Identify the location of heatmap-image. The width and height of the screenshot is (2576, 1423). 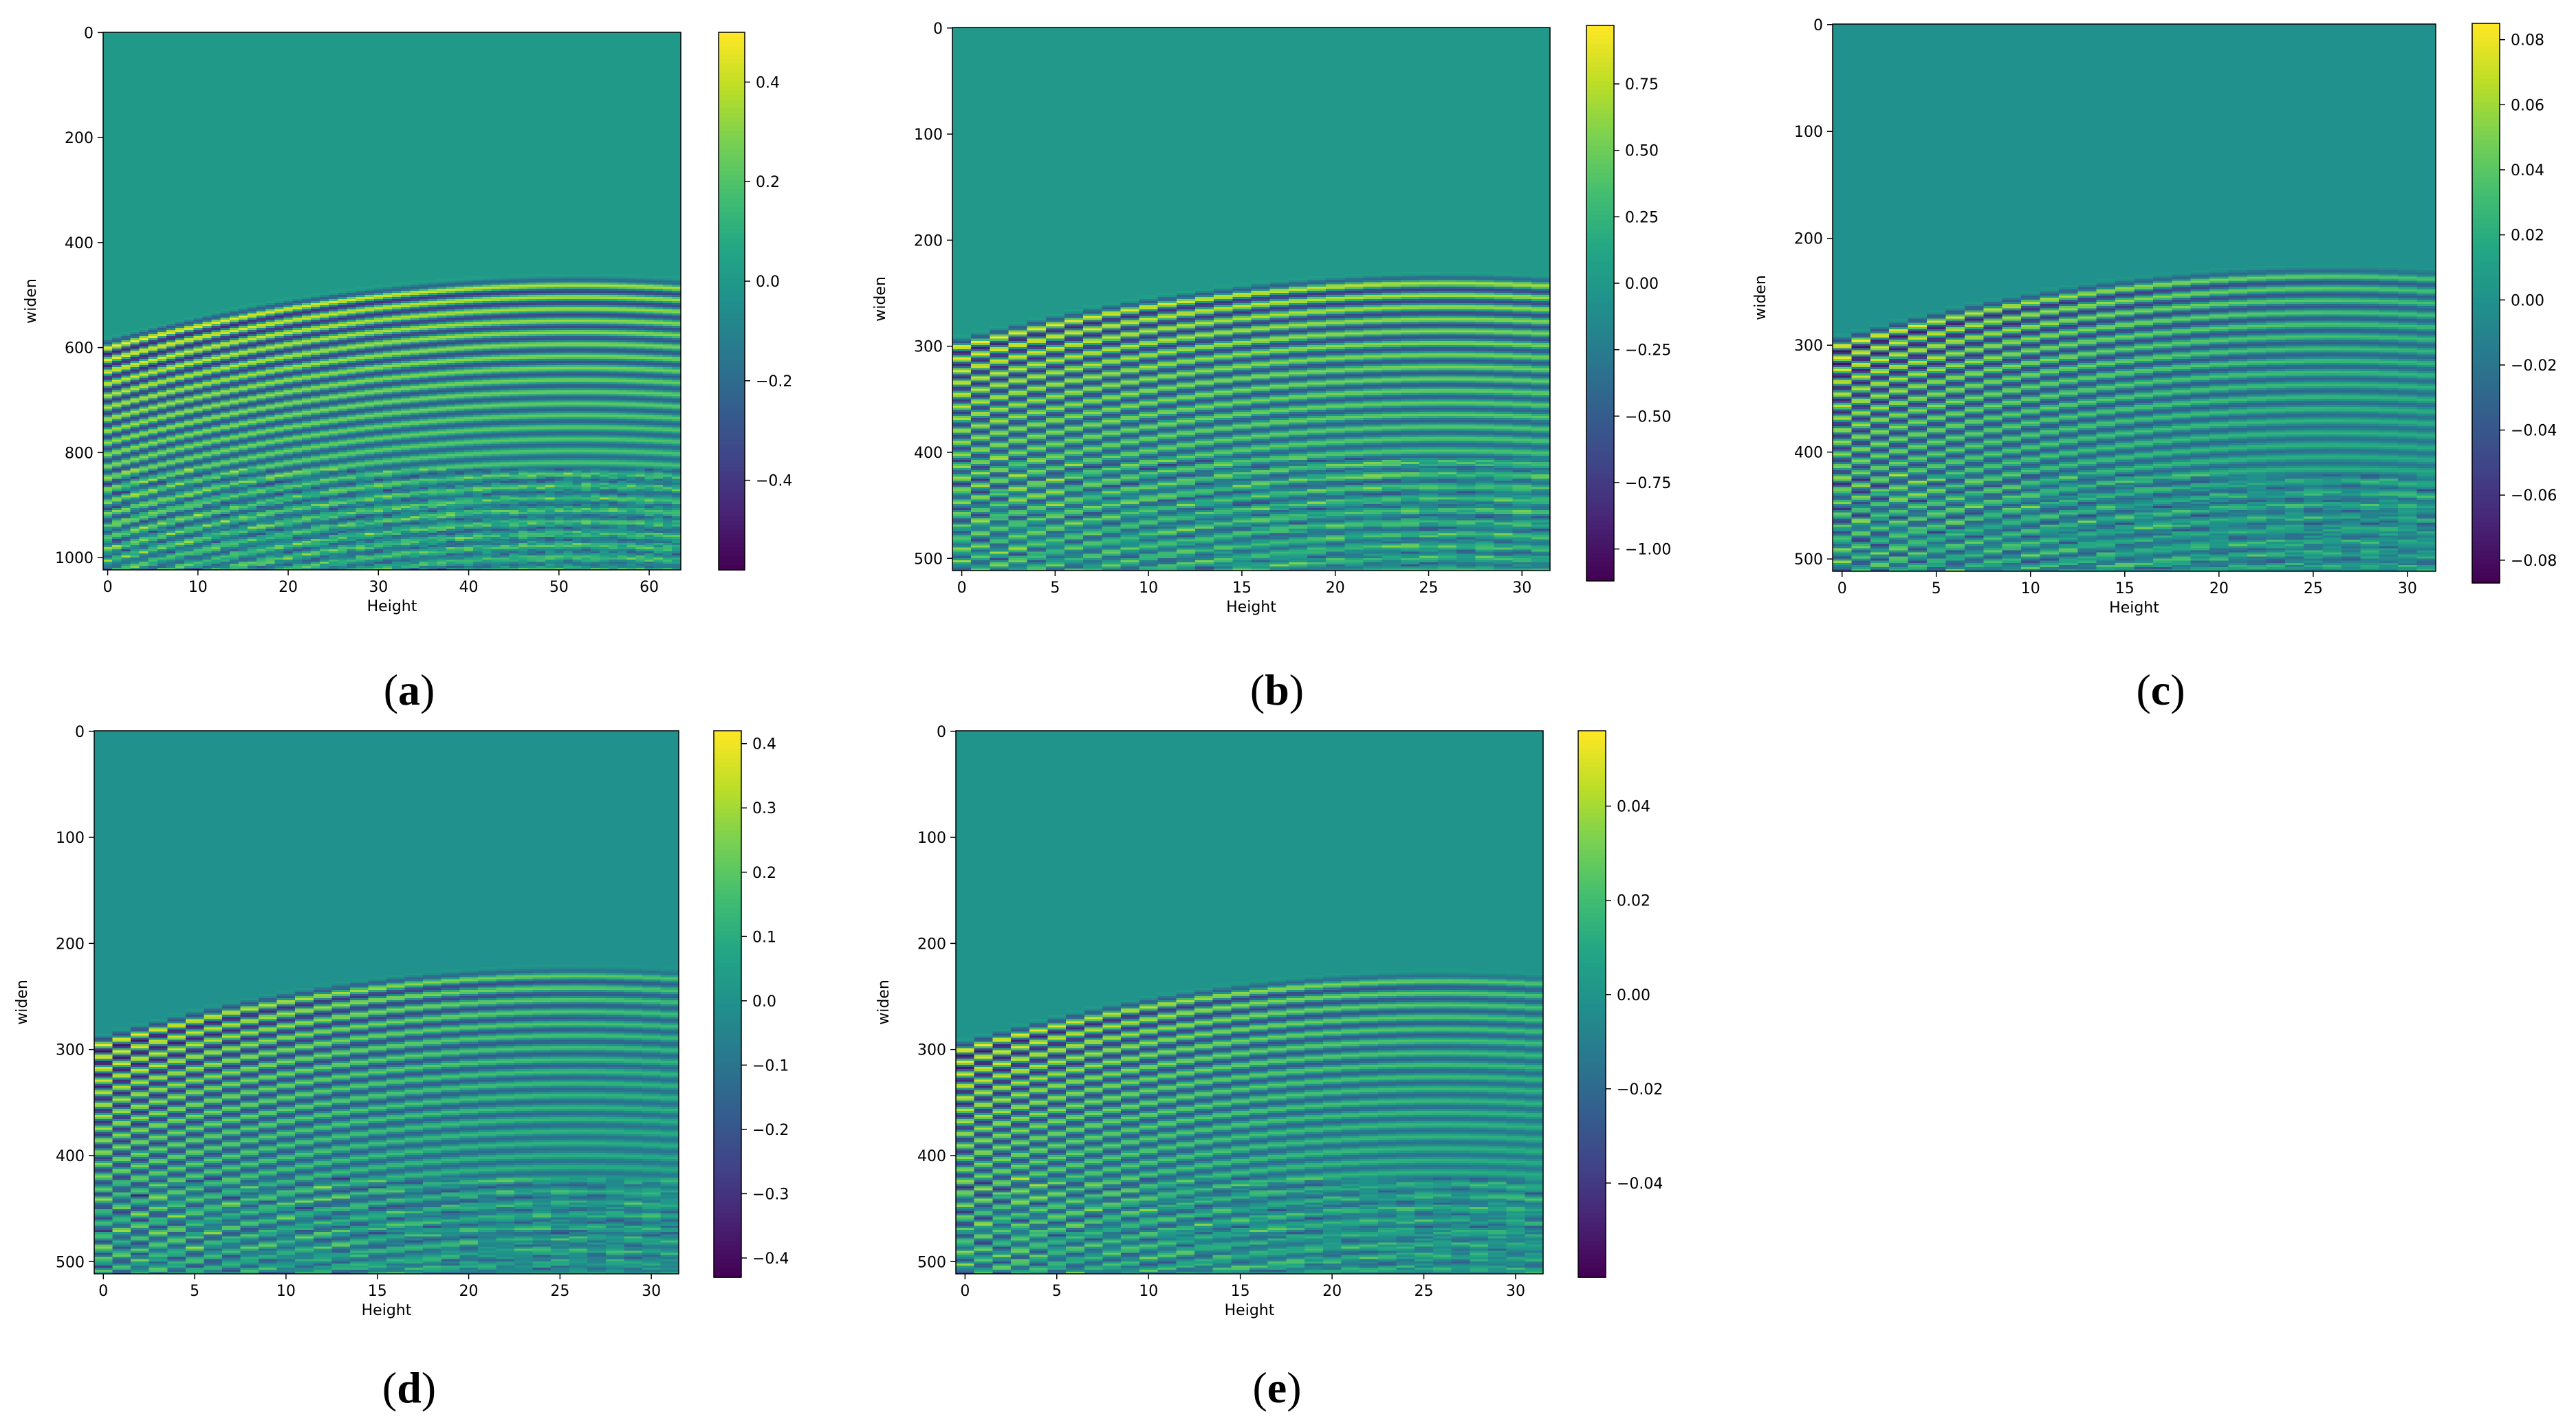
(2134, 297).